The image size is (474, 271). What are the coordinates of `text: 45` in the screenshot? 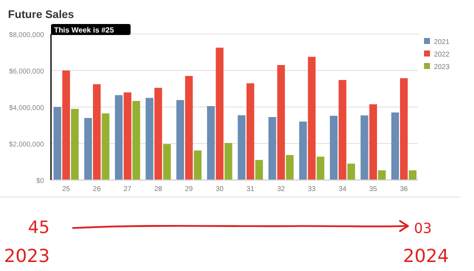 It's located at (39, 228).